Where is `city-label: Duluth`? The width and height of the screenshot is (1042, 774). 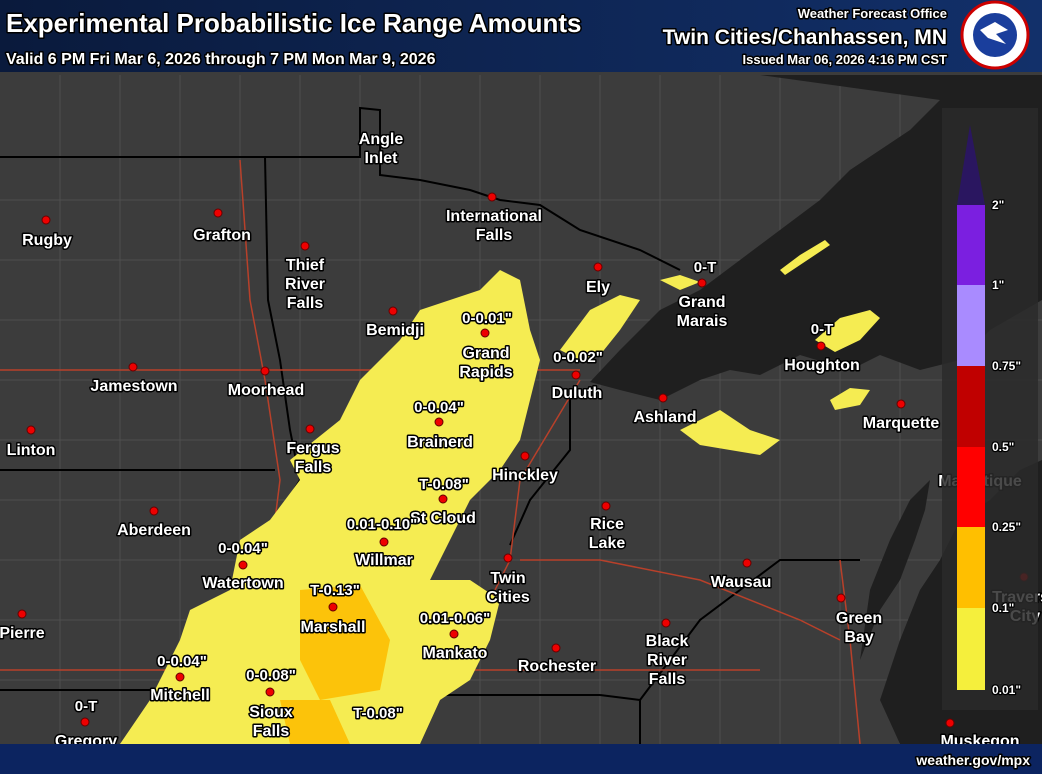 city-label: Duluth is located at coordinates (577, 393).